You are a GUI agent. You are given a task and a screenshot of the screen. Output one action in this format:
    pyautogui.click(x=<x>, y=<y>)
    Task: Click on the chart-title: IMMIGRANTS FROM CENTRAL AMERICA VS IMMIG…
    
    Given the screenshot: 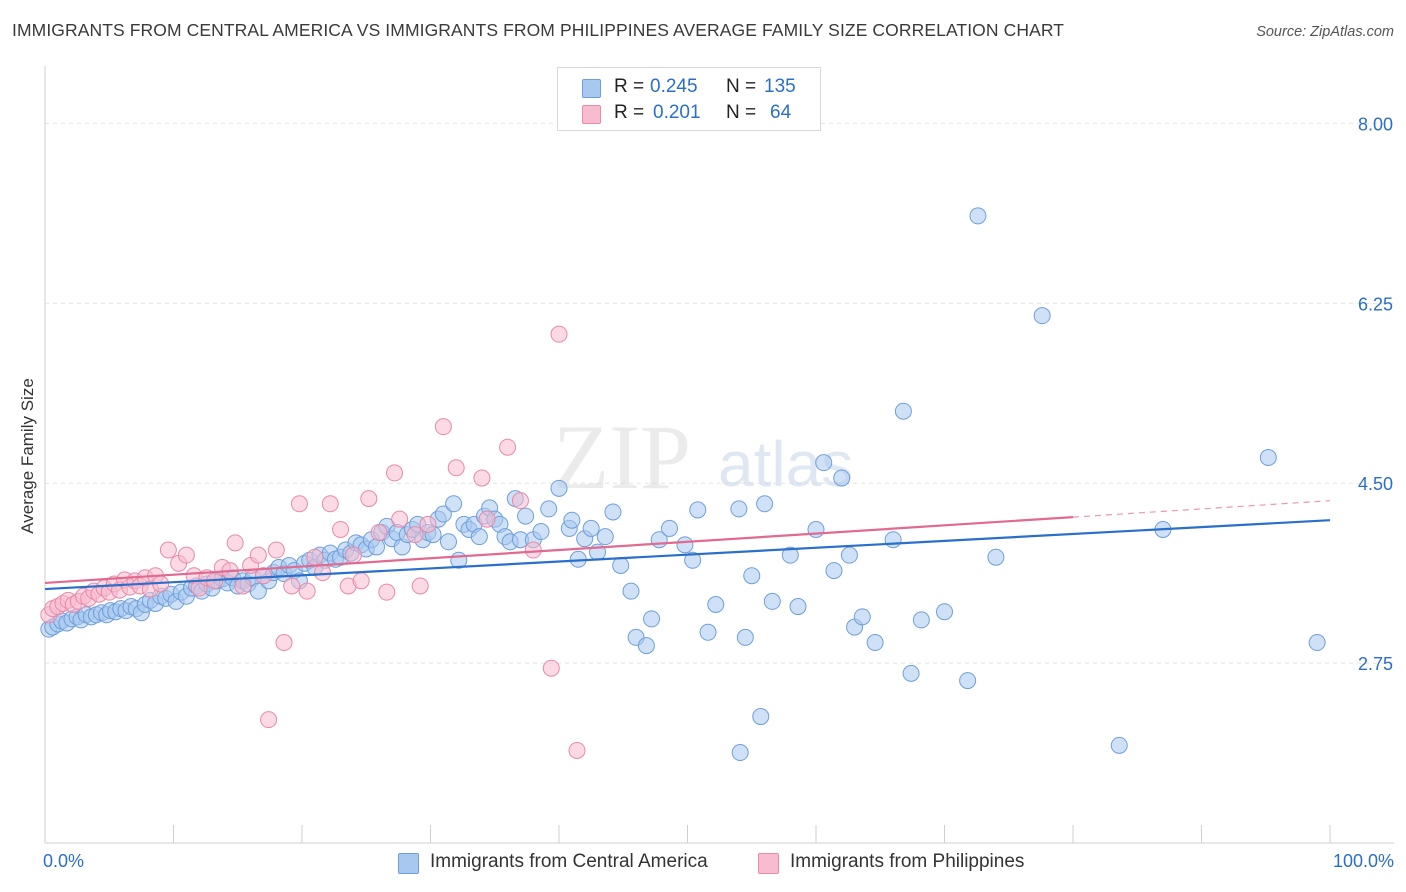 What is the action you would take?
    pyautogui.click(x=538, y=30)
    